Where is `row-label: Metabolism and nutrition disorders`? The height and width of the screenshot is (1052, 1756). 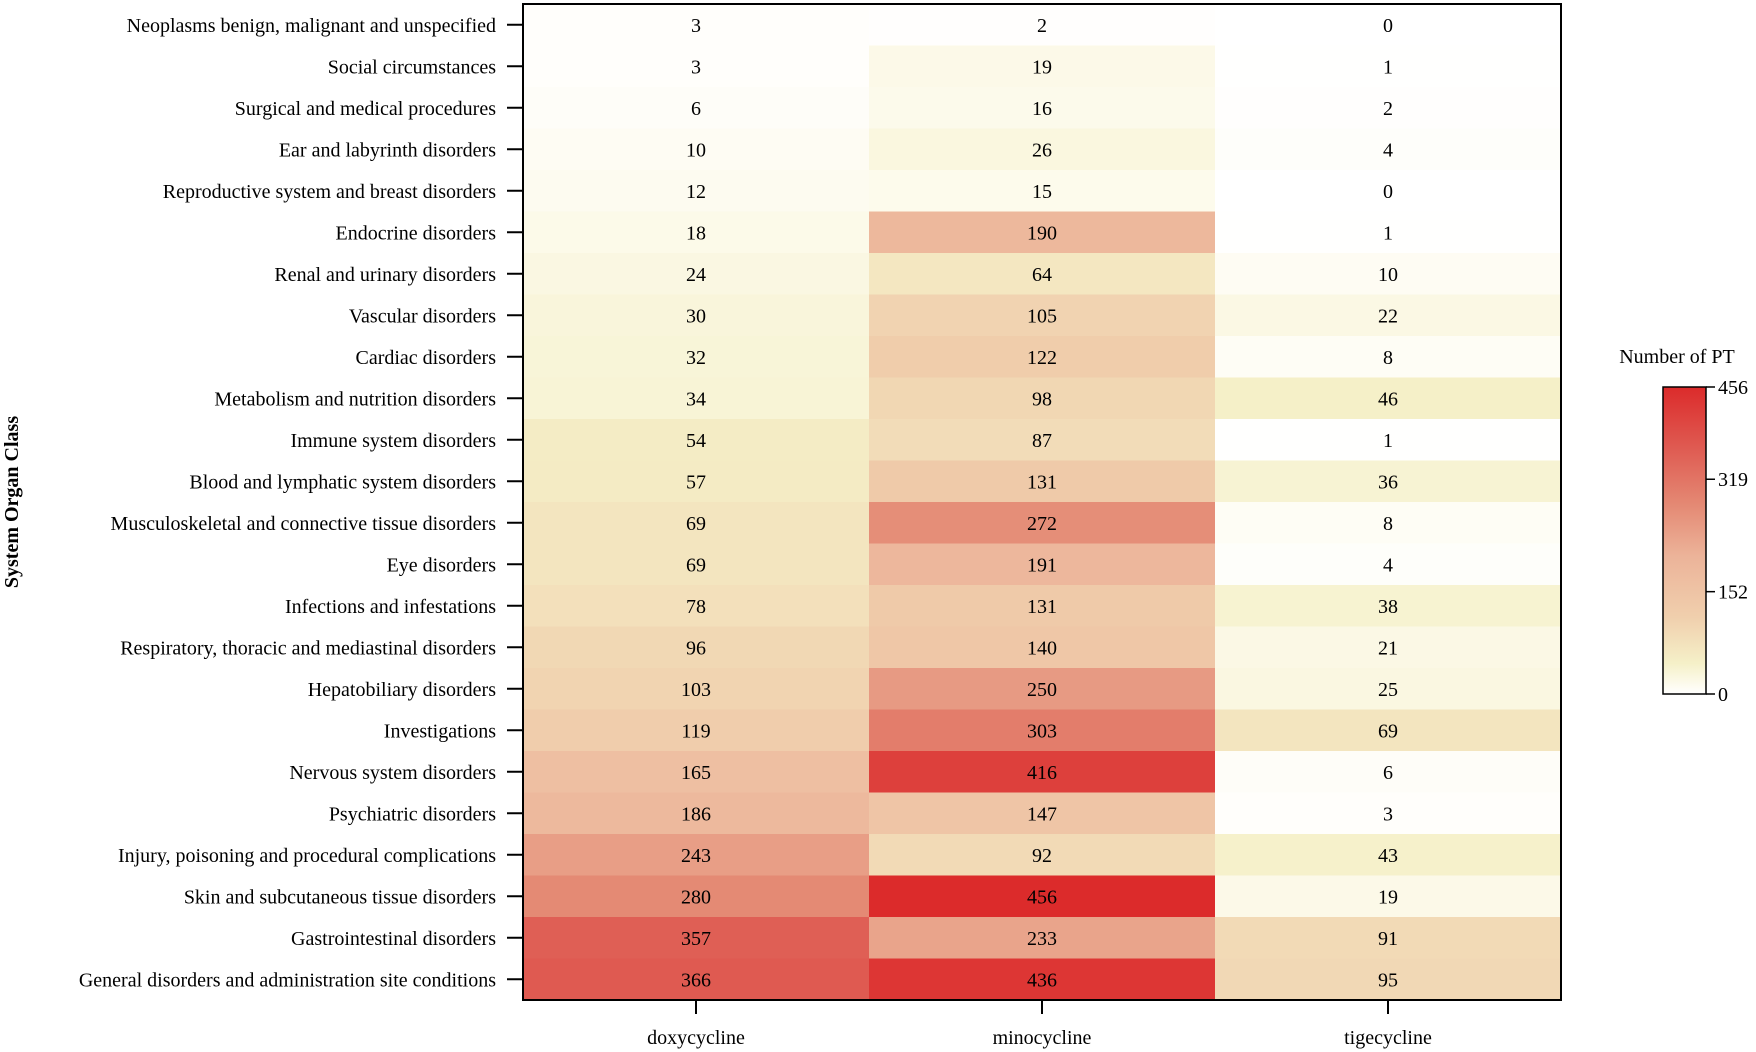 row-label: Metabolism and nutrition disorders is located at coordinates (355, 399).